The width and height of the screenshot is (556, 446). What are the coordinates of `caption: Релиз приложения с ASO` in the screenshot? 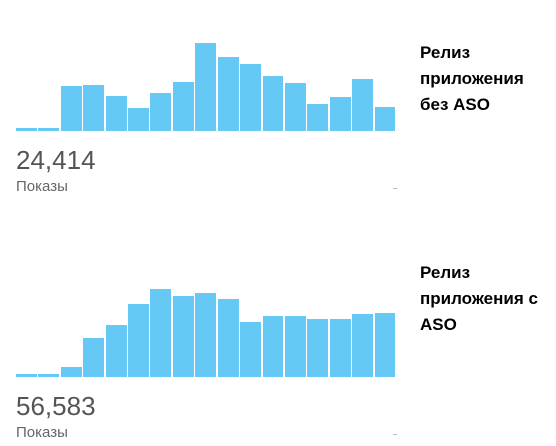 It's located at (479, 298).